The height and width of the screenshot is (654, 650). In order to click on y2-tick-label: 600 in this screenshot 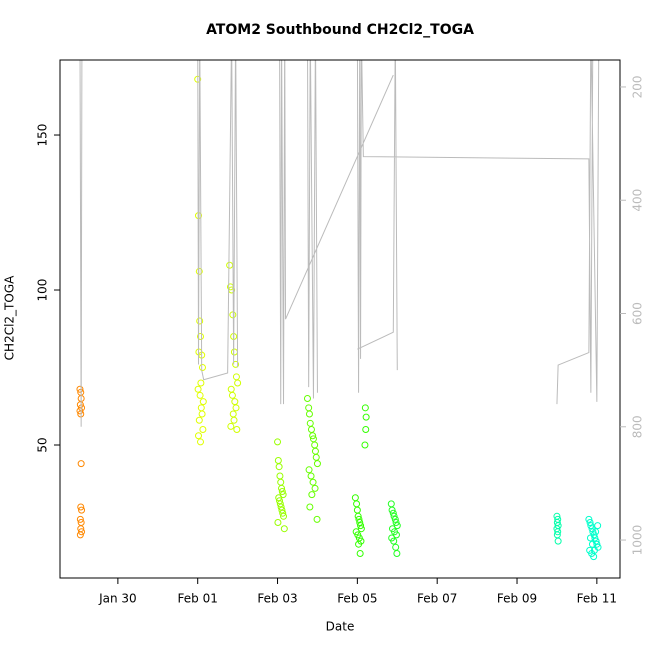, I will do `click(638, 313)`.